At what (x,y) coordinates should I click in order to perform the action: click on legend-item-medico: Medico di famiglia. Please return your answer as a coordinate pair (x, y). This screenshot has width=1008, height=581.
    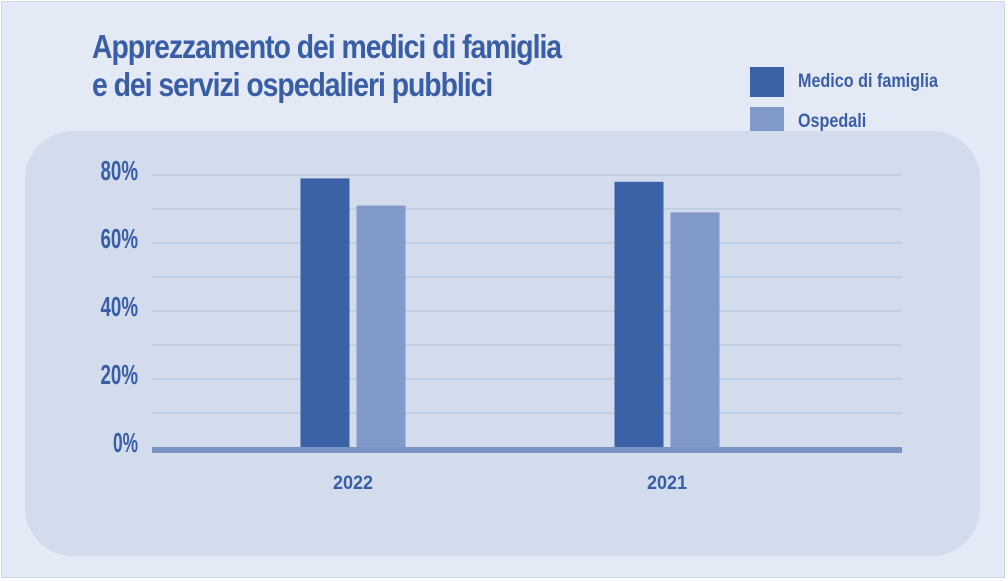
    Looking at the image, I should click on (856, 82).